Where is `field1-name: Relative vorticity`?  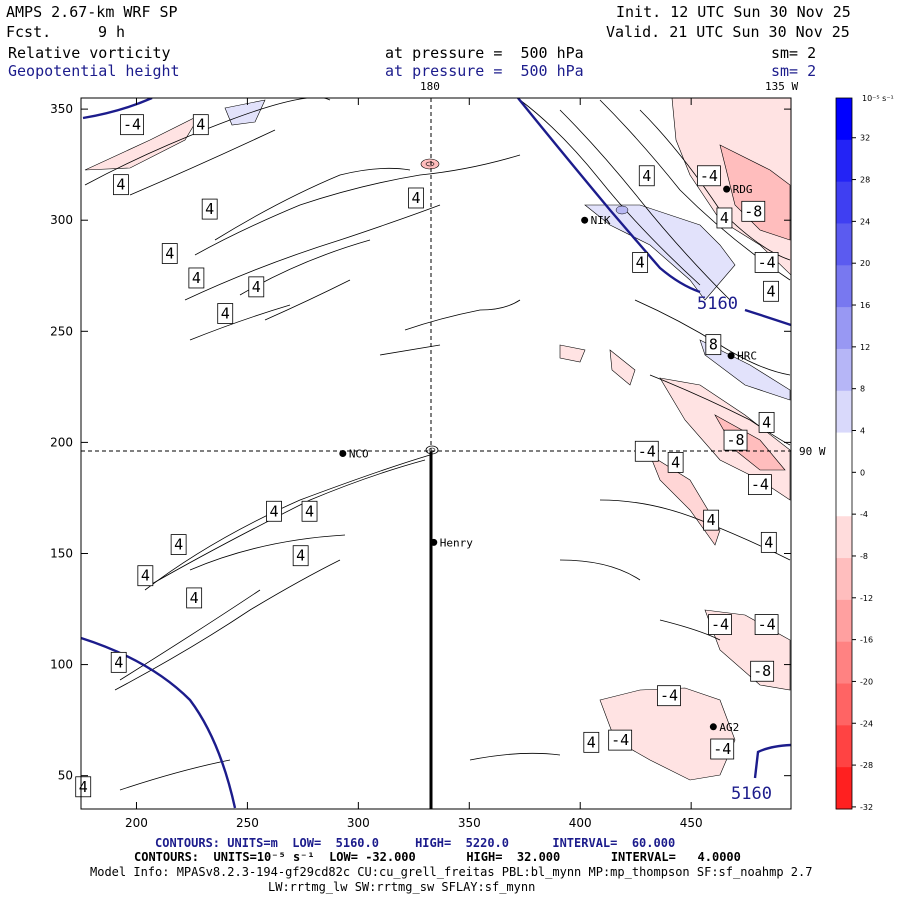 field1-name: Relative vorticity is located at coordinates (89, 53).